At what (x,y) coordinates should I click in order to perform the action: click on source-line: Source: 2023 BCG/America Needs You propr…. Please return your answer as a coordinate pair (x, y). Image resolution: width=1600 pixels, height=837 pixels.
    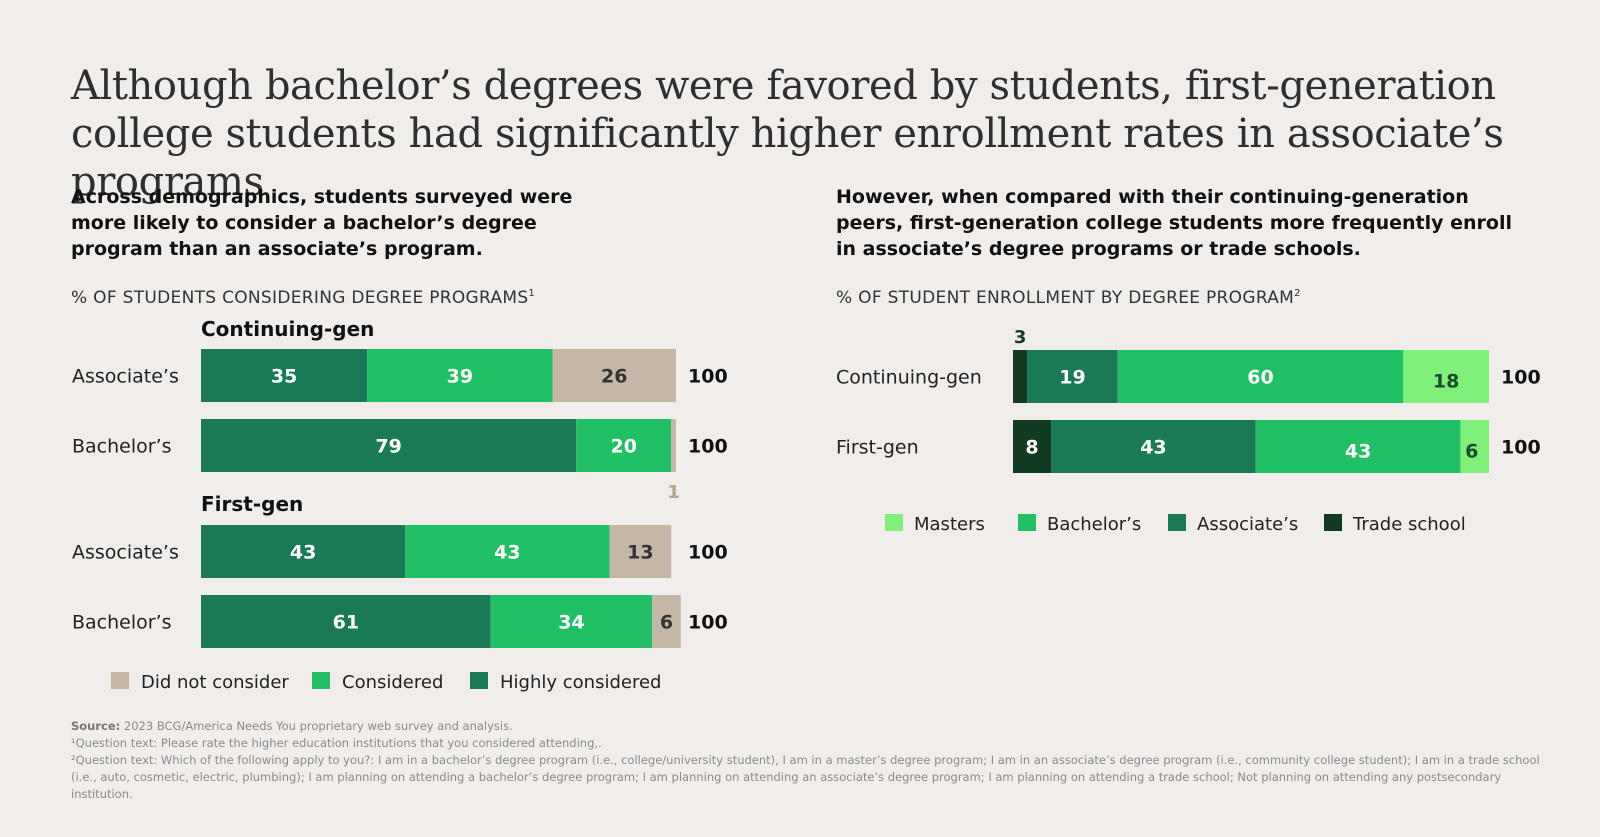
    Looking at the image, I should click on (811, 726).